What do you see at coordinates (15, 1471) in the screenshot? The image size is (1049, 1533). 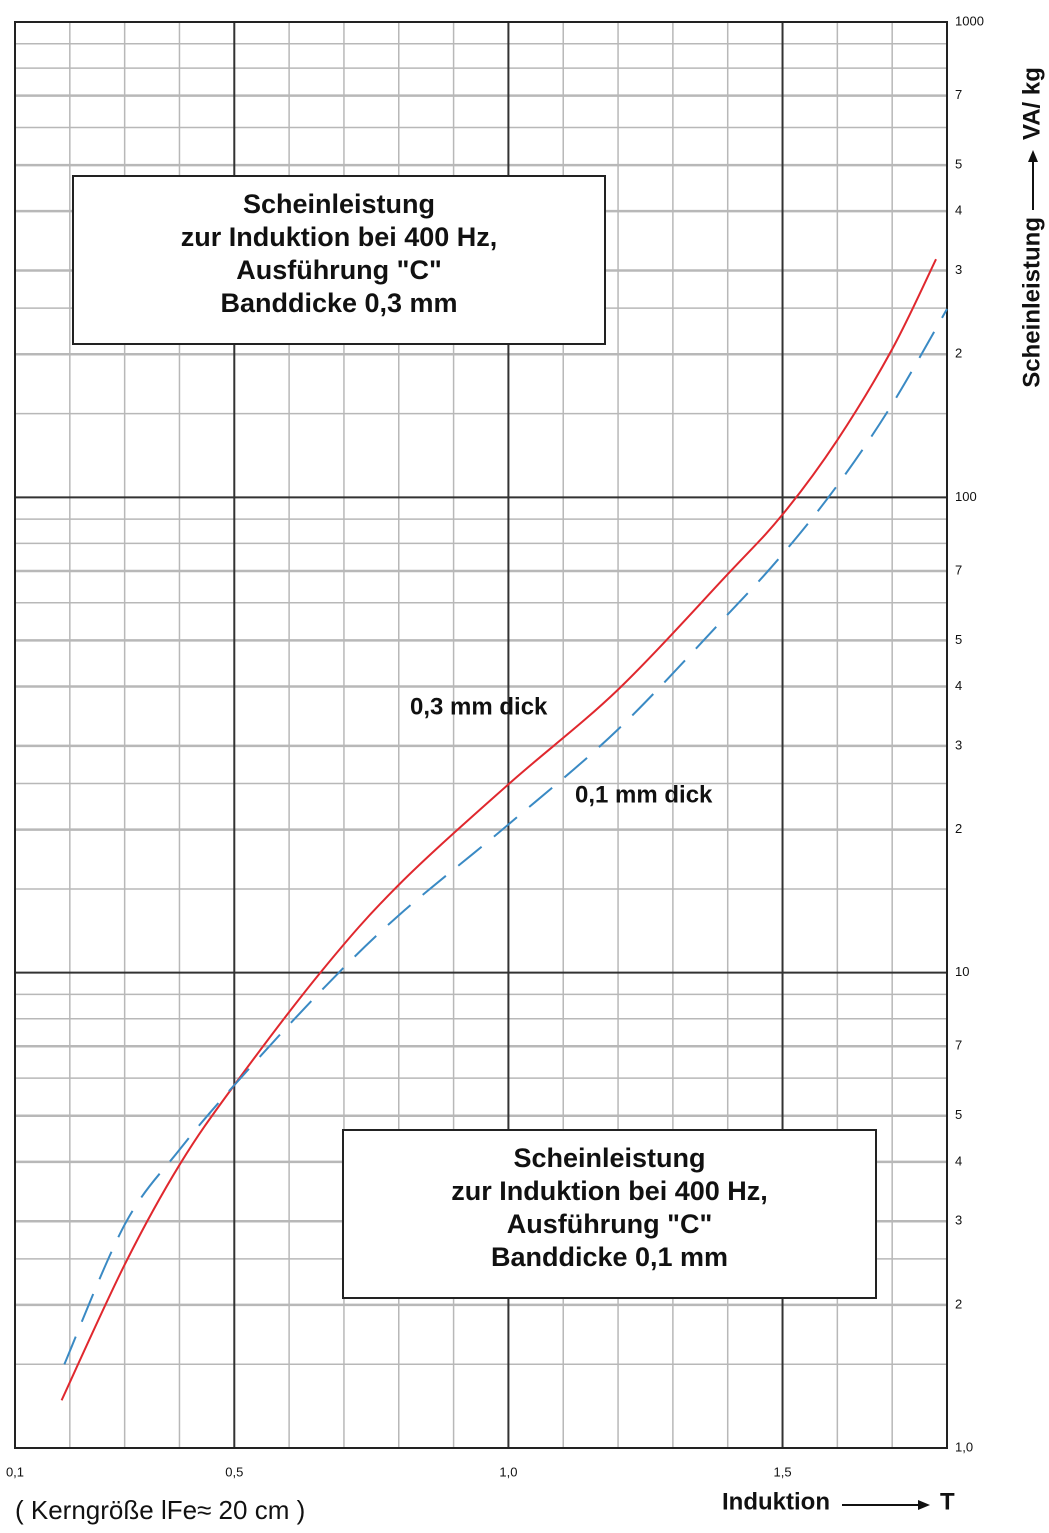 I see `x-tick-label: 0,1` at bounding box center [15, 1471].